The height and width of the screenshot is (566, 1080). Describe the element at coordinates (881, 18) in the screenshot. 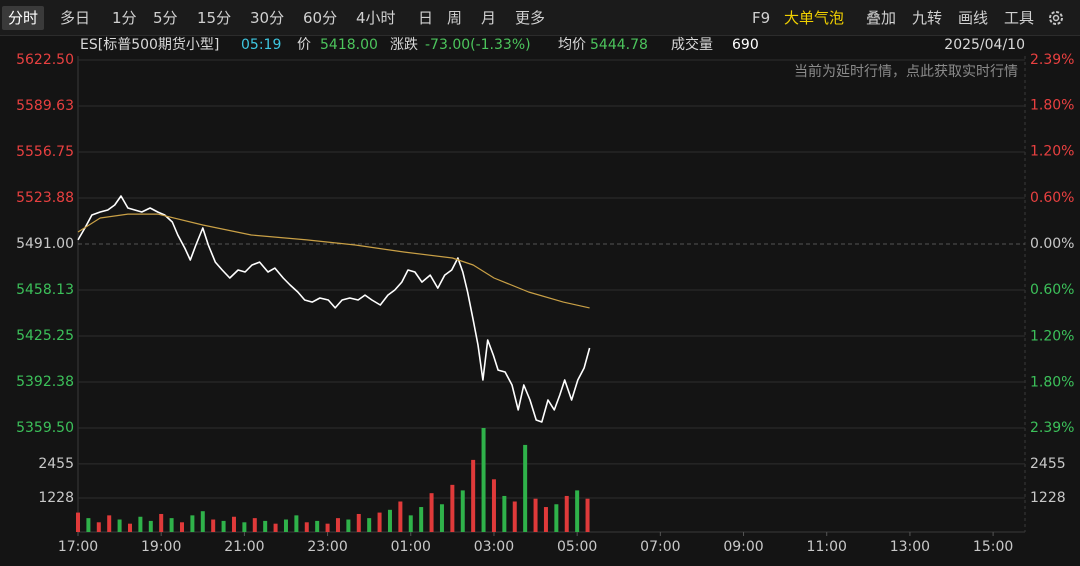

I see `toolbar-button: 叠加` at that location.